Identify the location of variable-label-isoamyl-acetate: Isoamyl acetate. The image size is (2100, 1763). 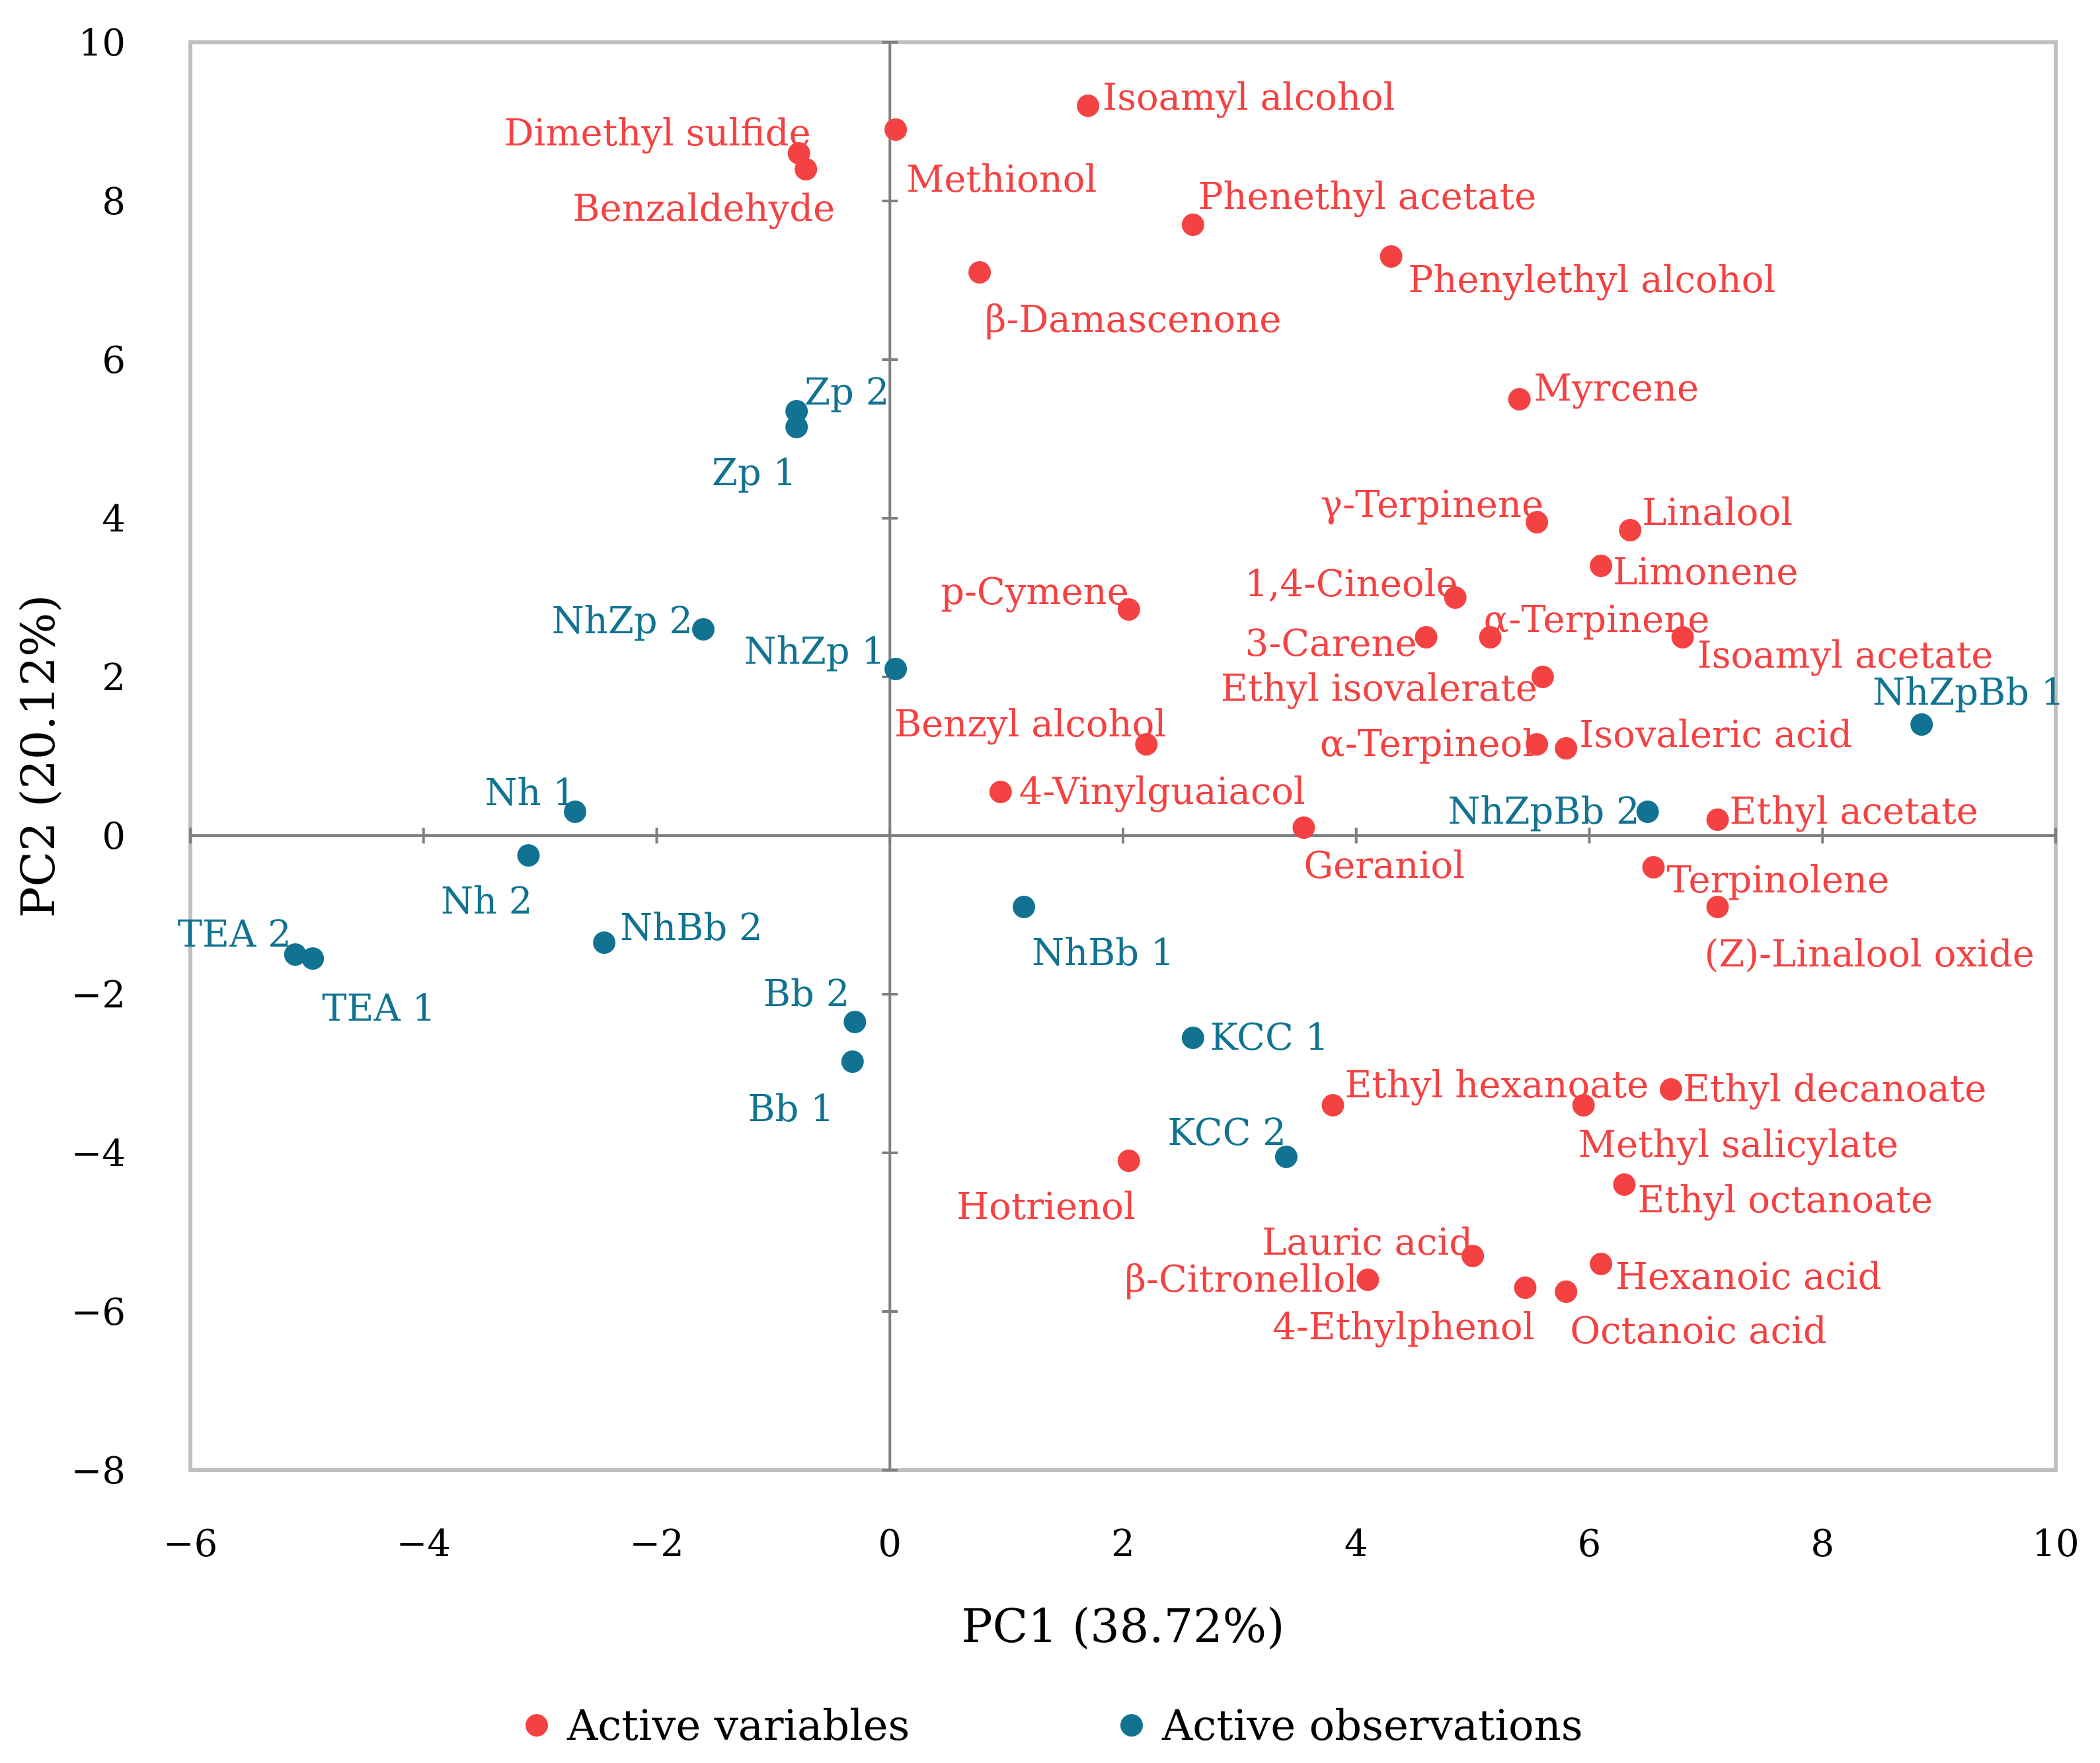
(1845, 655).